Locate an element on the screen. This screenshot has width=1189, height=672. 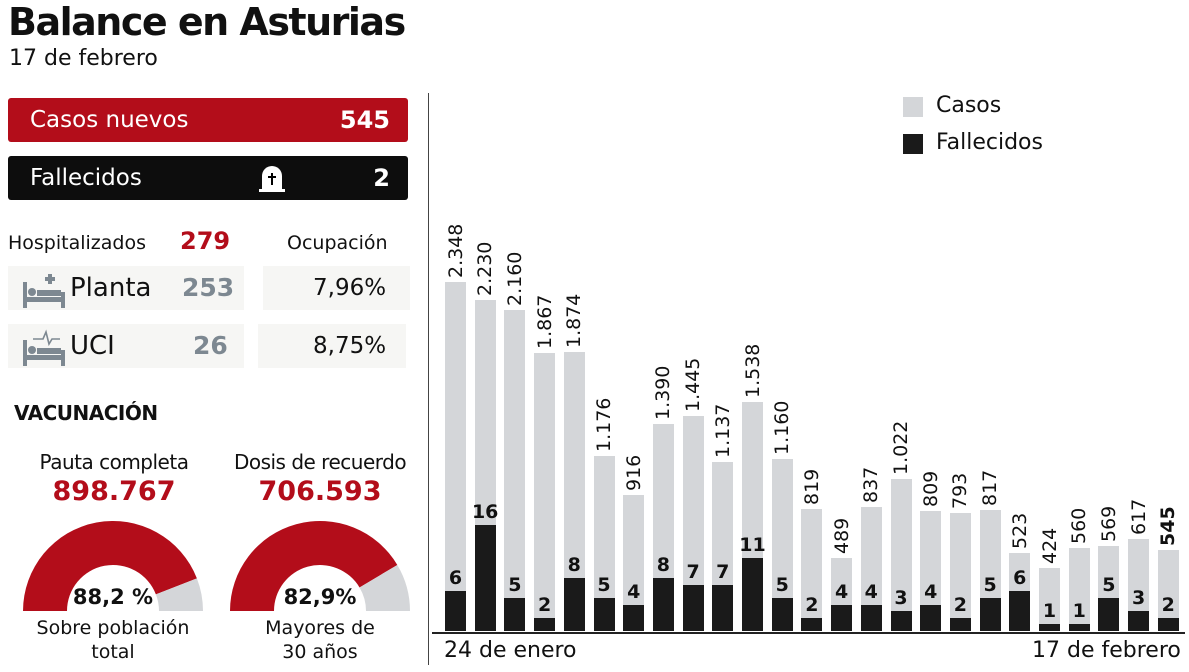
x-end-label: 17 de febrero is located at coordinates (1106, 650).